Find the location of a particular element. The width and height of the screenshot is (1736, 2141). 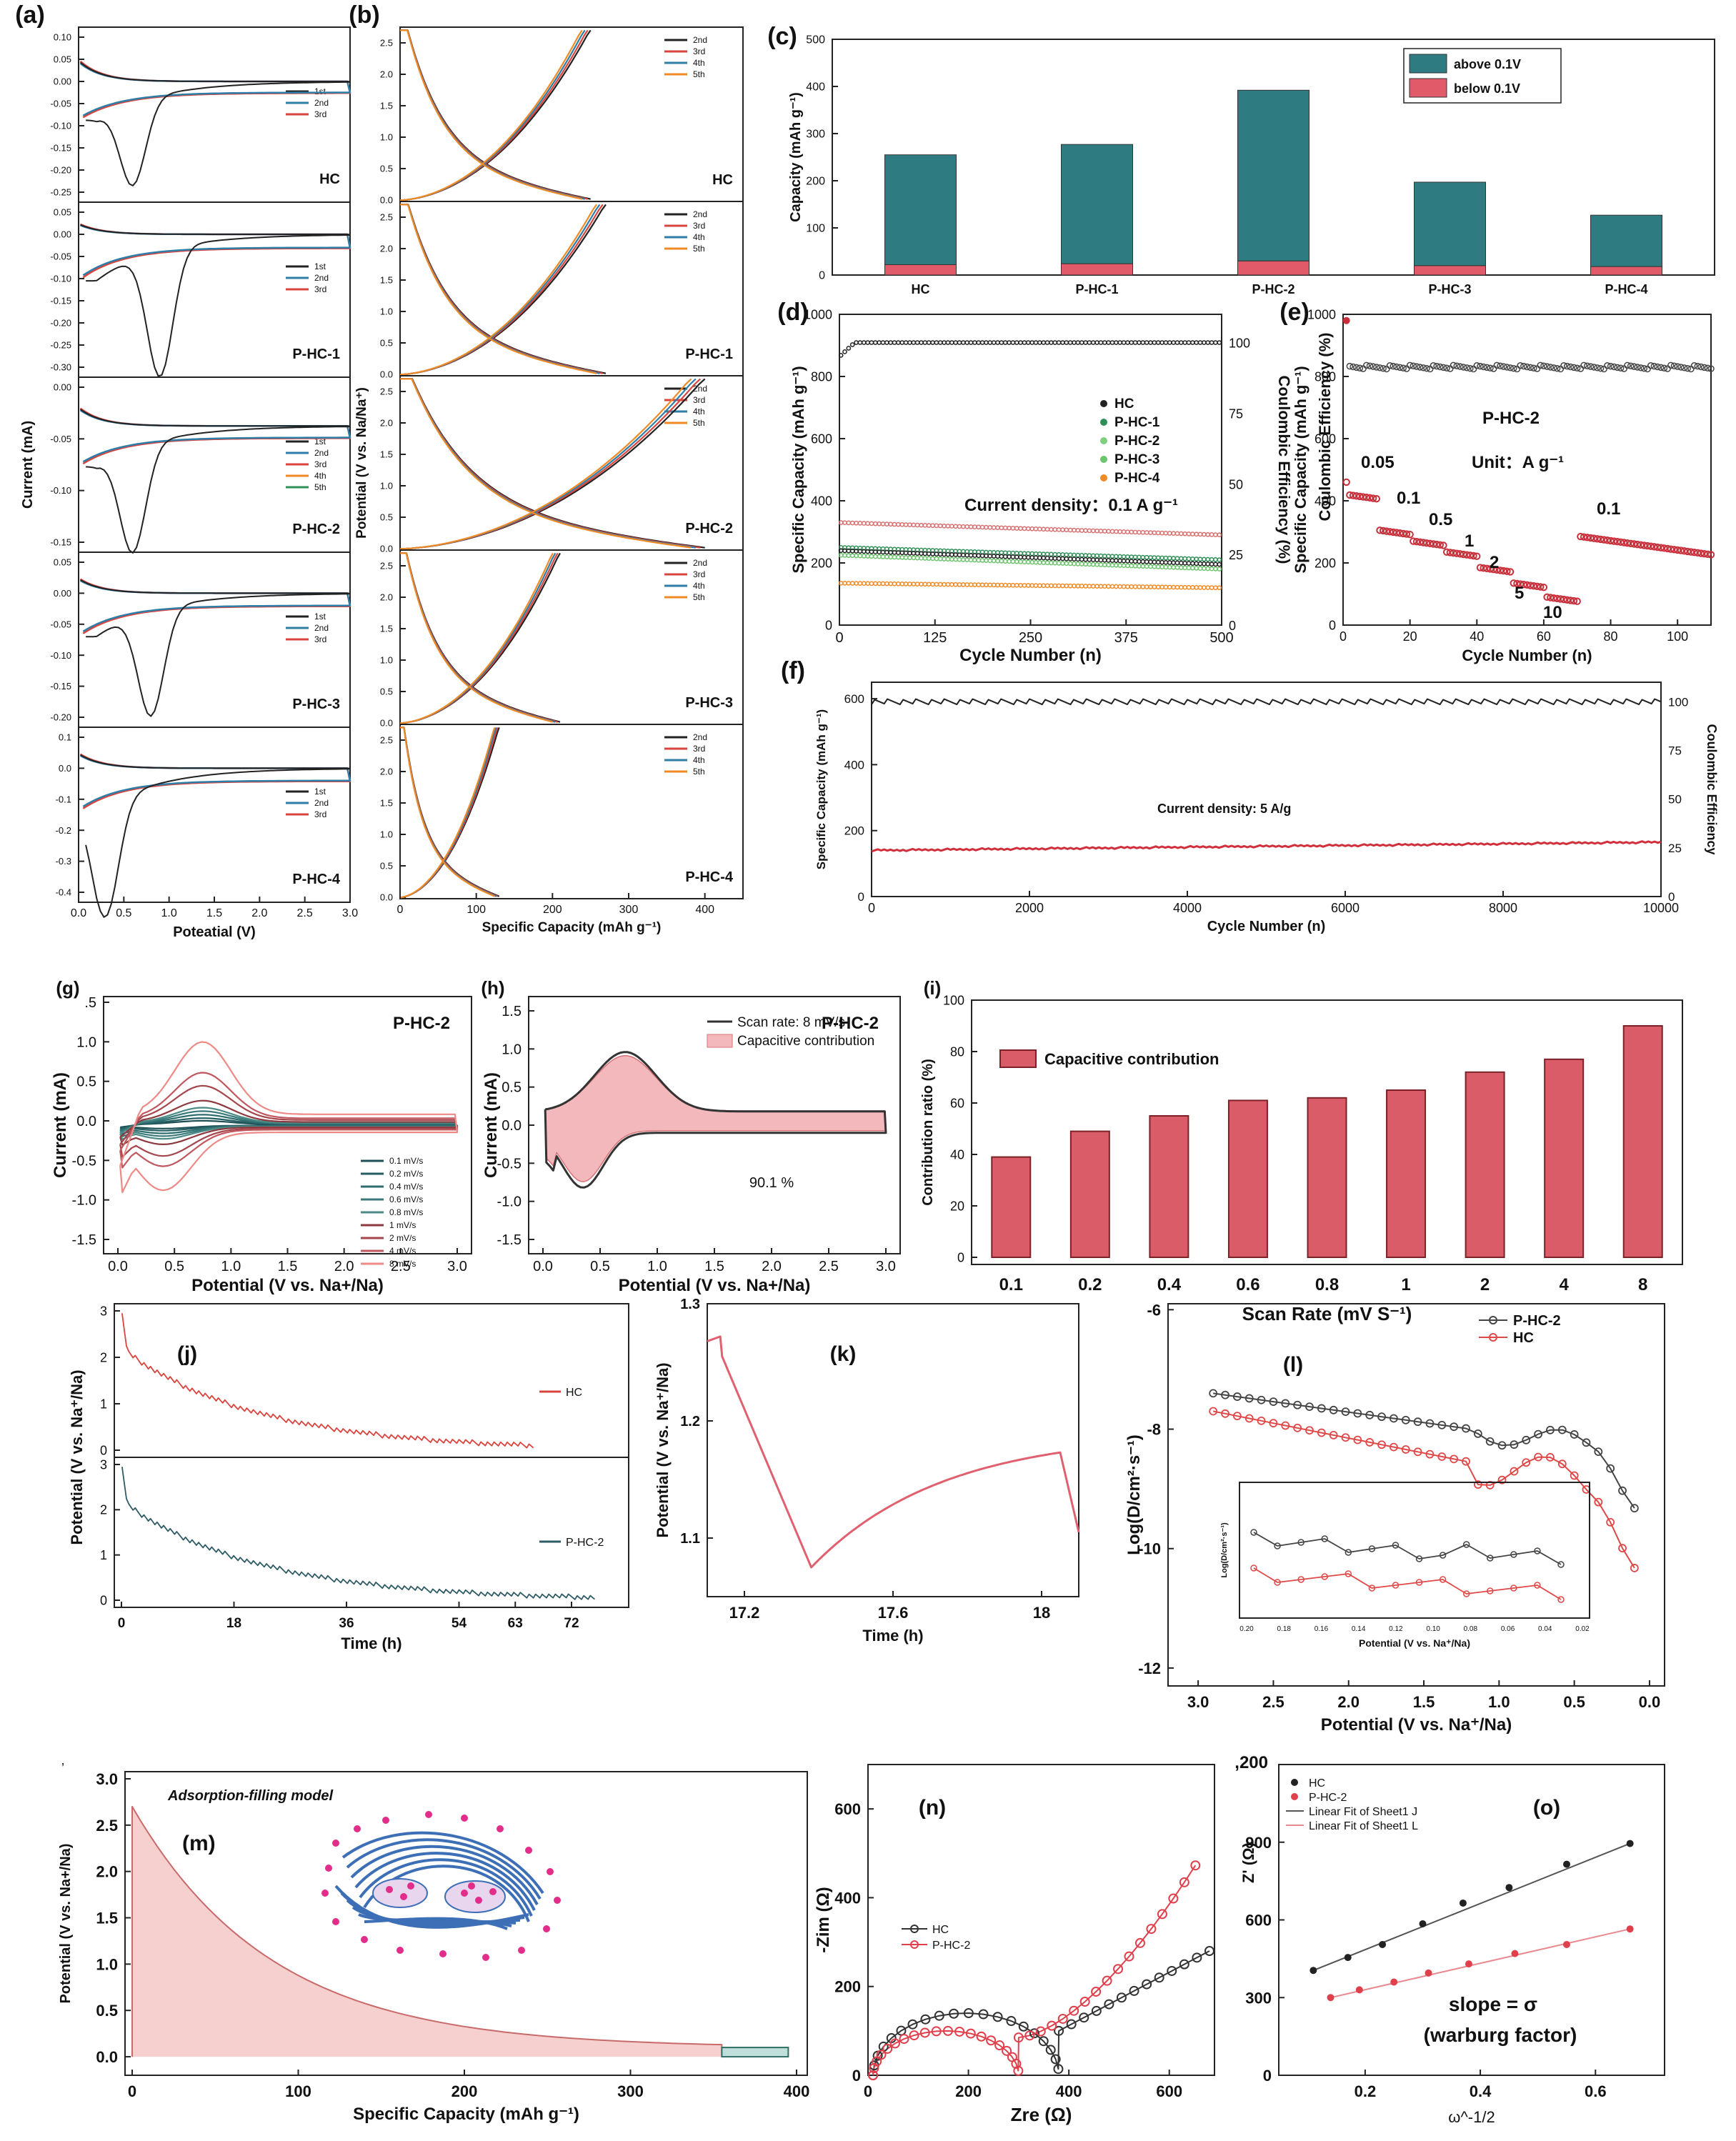

rate-label: 0.1 is located at coordinates (1408, 498).